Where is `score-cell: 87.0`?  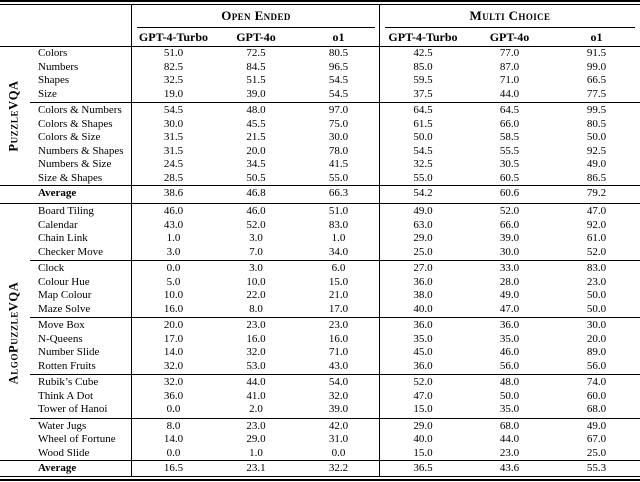 score-cell: 87.0 is located at coordinates (509, 66).